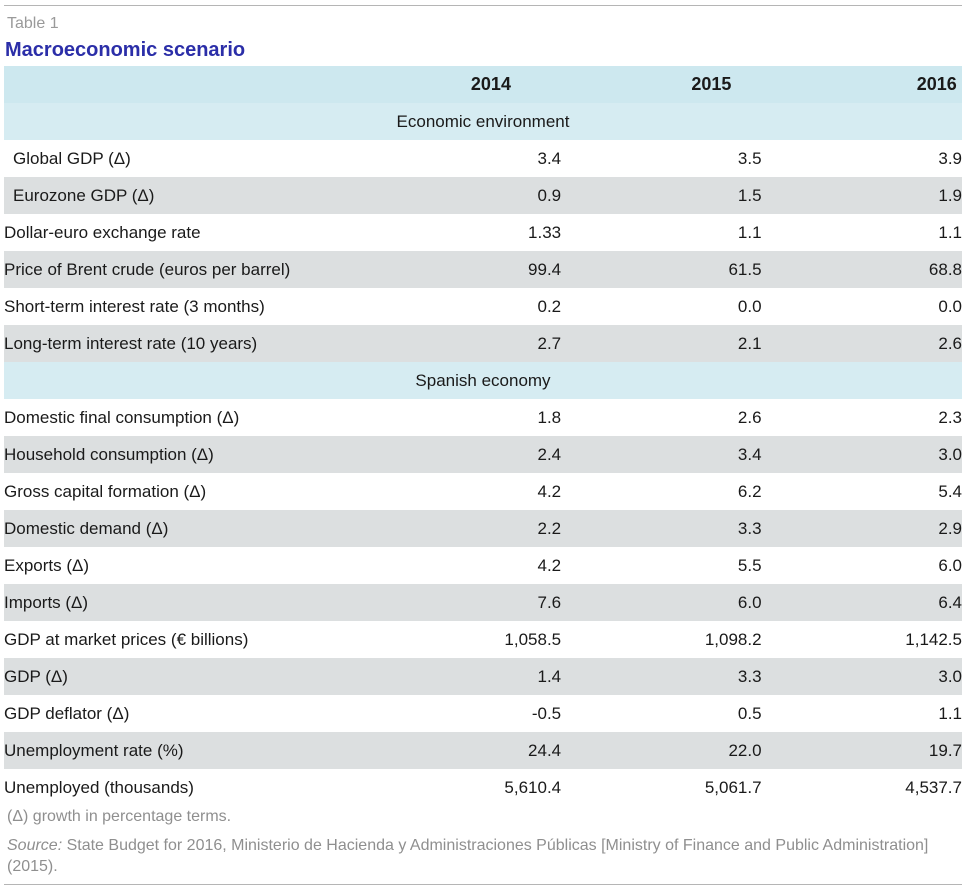 This screenshot has width=969, height=890. What do you see at coordinates (661, 343) in the screenshot?
I see `value-cell-2015: 2.1` at bounding box center [661, 343].